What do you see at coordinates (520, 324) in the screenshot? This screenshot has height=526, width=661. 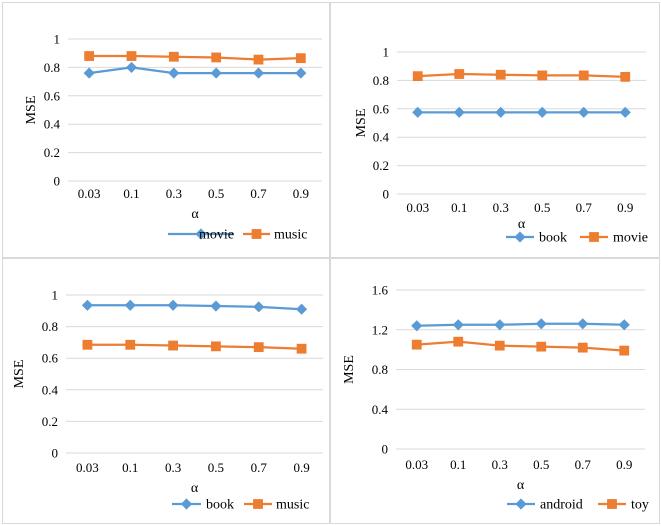 I see `series-line-android` at bounding box center [520, 324].